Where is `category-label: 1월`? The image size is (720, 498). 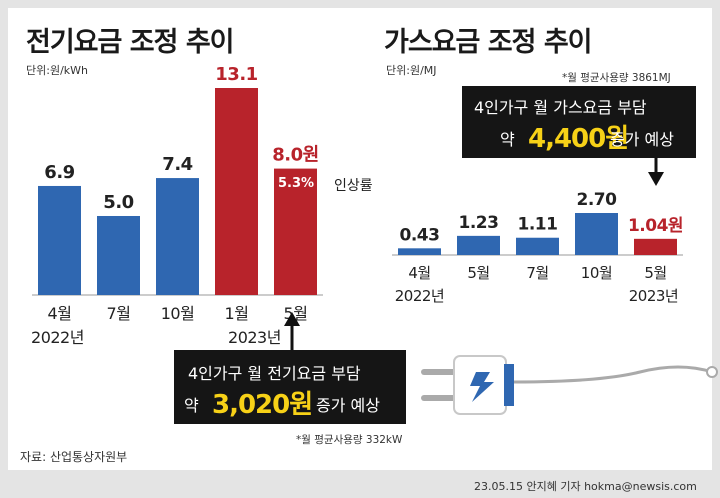 category-label: 1월 is located at coordinates (237, 313).